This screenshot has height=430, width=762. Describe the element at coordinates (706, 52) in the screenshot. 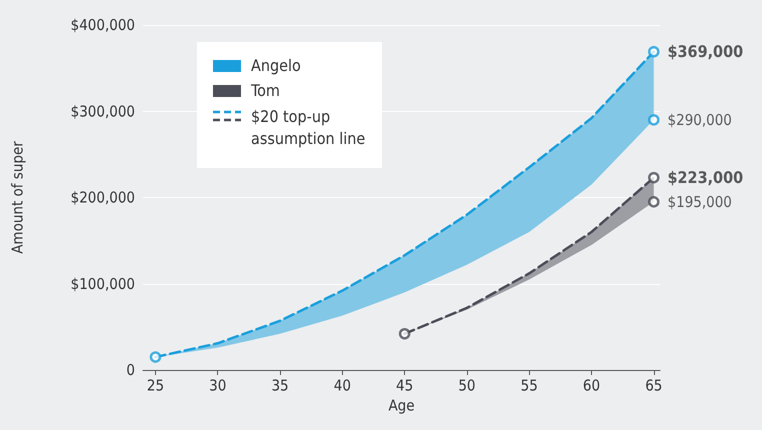

I see `data-label: $369,000` at that location.